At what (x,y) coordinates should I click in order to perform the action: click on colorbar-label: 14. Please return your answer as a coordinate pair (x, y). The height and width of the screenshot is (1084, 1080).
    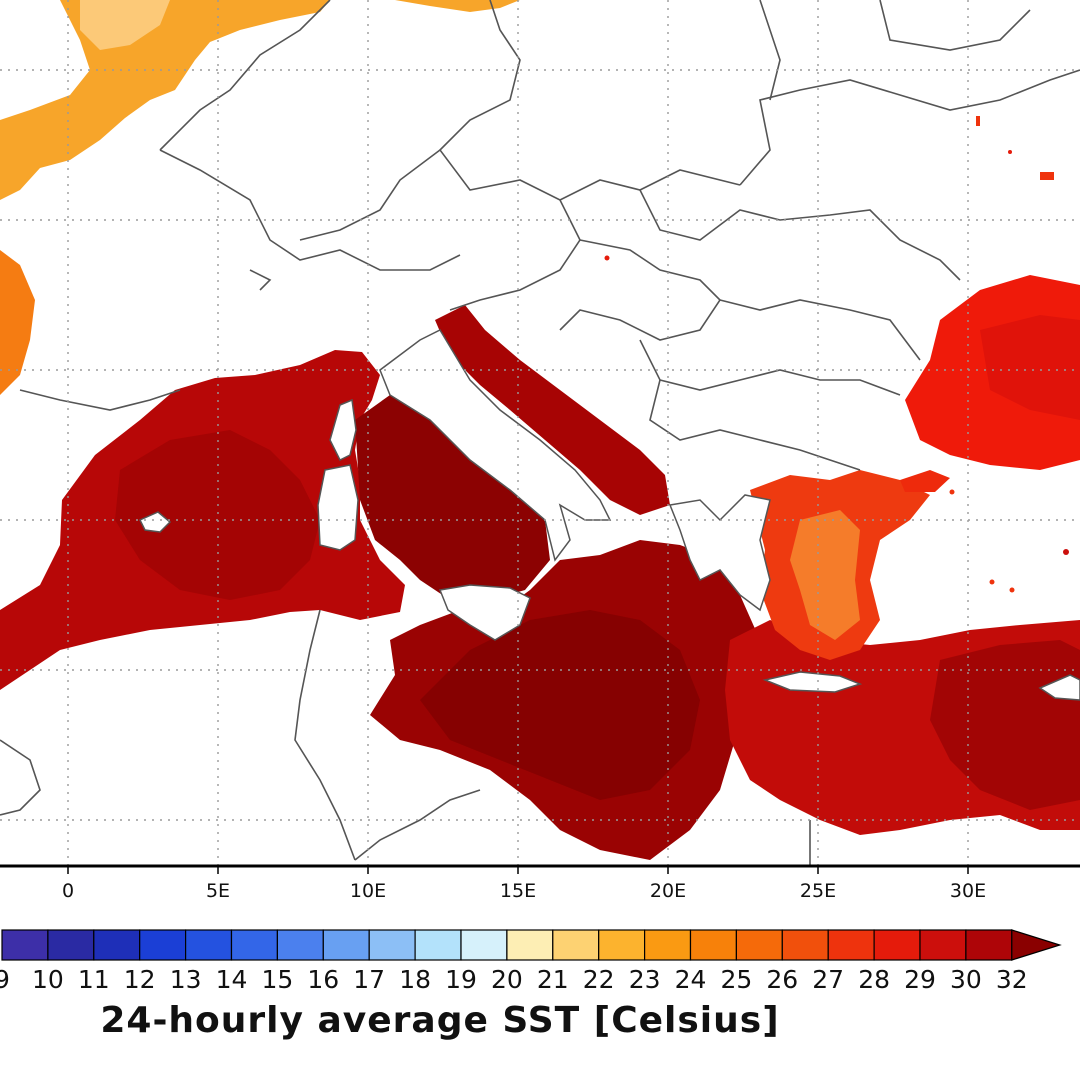
    Looking at the image, I should click on (232, 979).